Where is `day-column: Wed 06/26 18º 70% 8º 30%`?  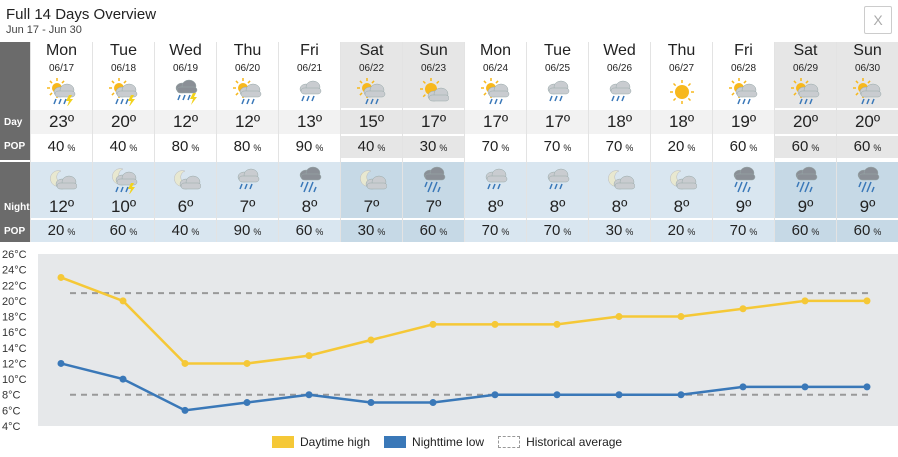 day-column: Wed 06/26 18º 70% 8º 30% is located at coordinates (619, 142).